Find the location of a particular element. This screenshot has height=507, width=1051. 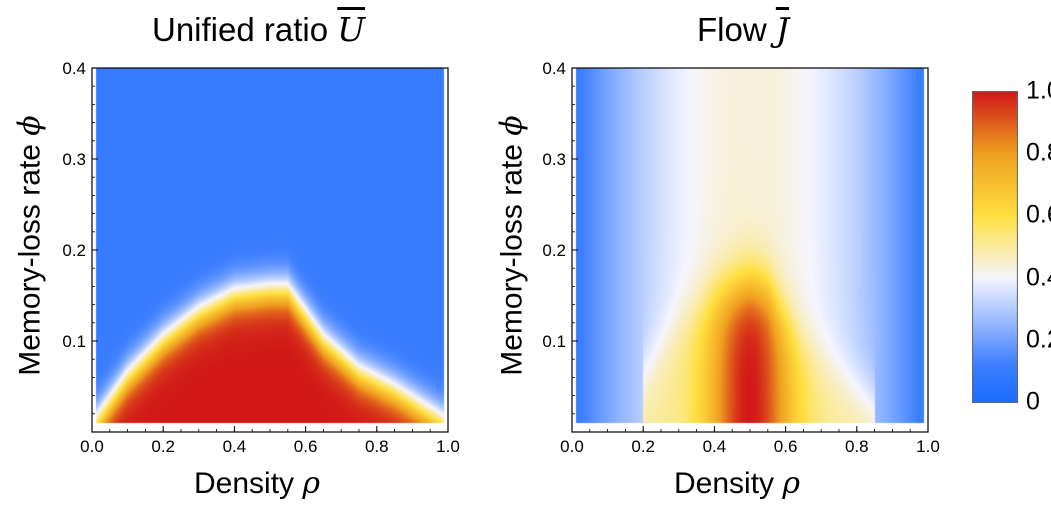

right-chart-title: Flow J is located at coordinates (743, 29).